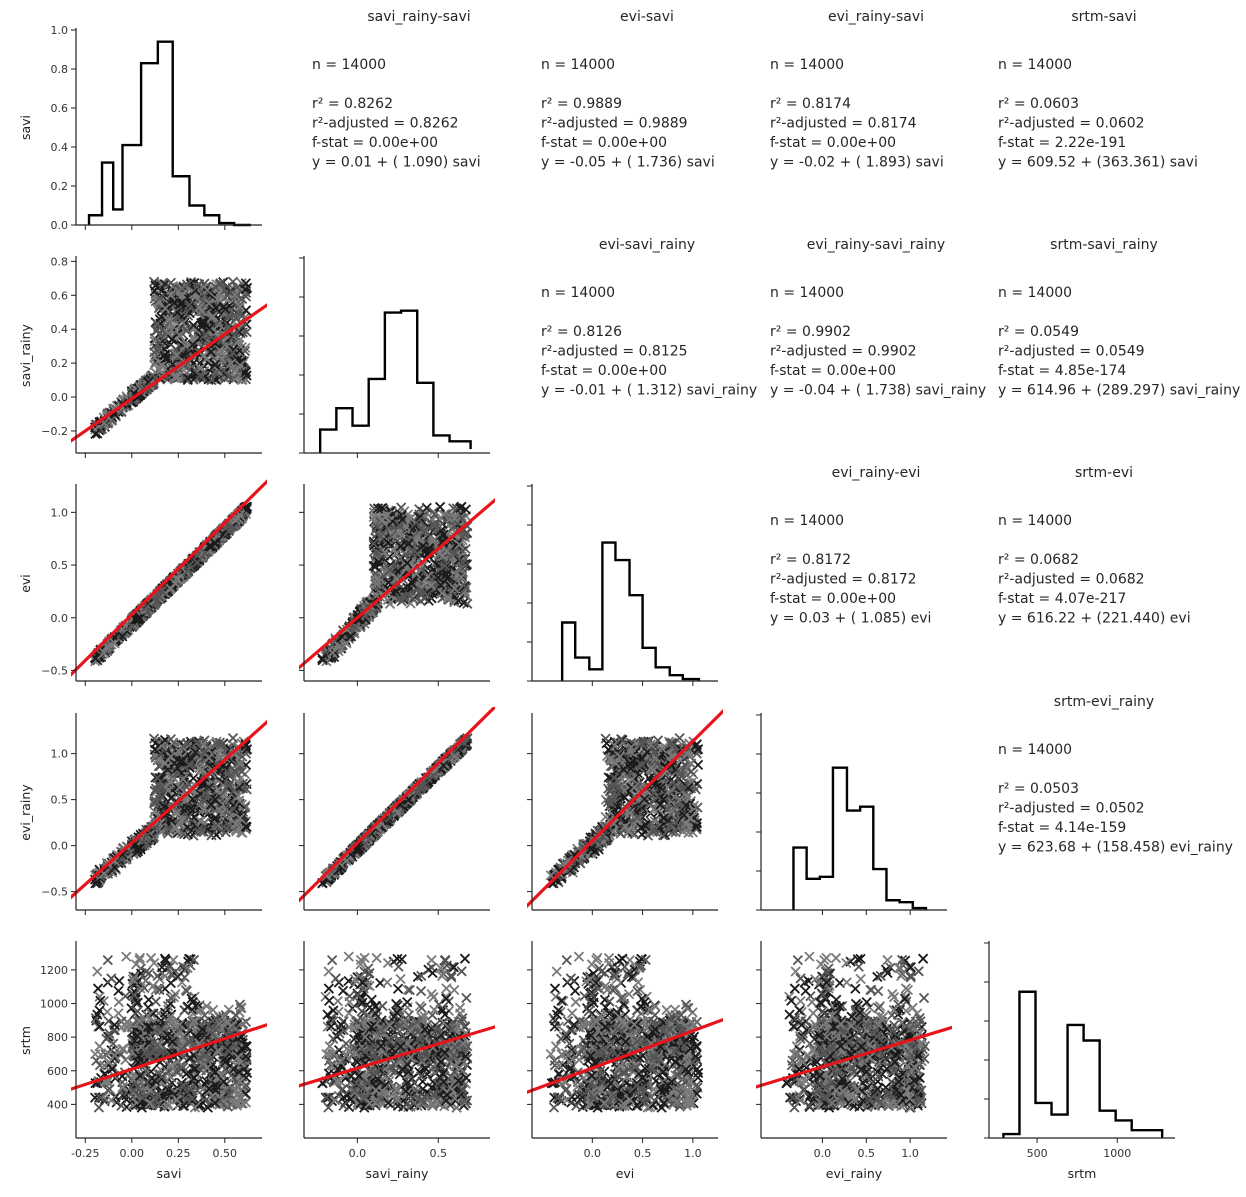 The image size is (1246, 1197). What do you see at coordinates (807, 521) in the screenshot?
I see `stat-line: n = 14000` at bounding box center [807, 521].